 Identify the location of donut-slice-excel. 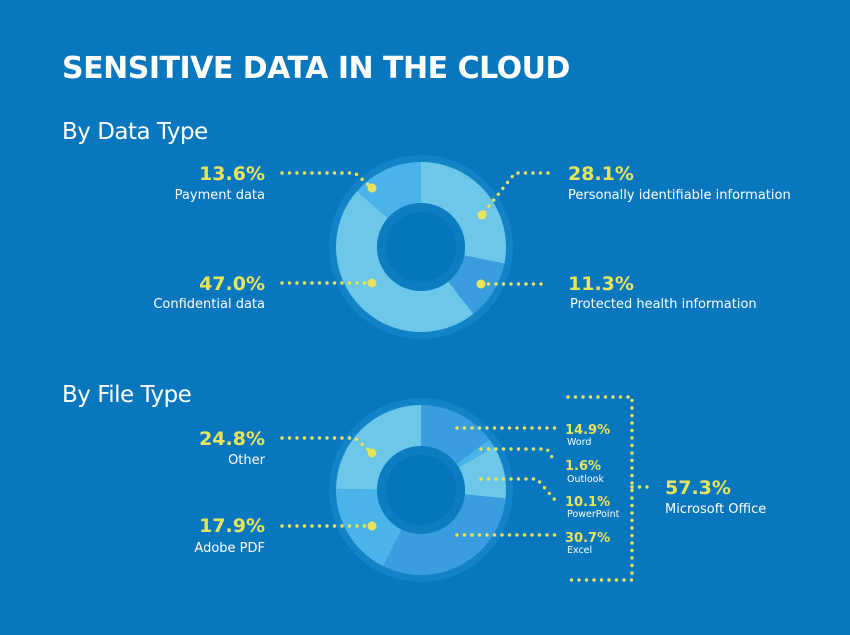
(444, 534).